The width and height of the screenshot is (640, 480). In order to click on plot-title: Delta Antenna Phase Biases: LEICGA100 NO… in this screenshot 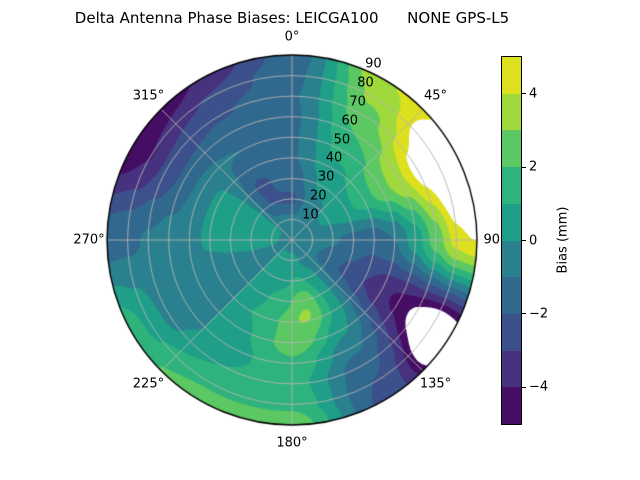, I will do `click(292, 18)`.